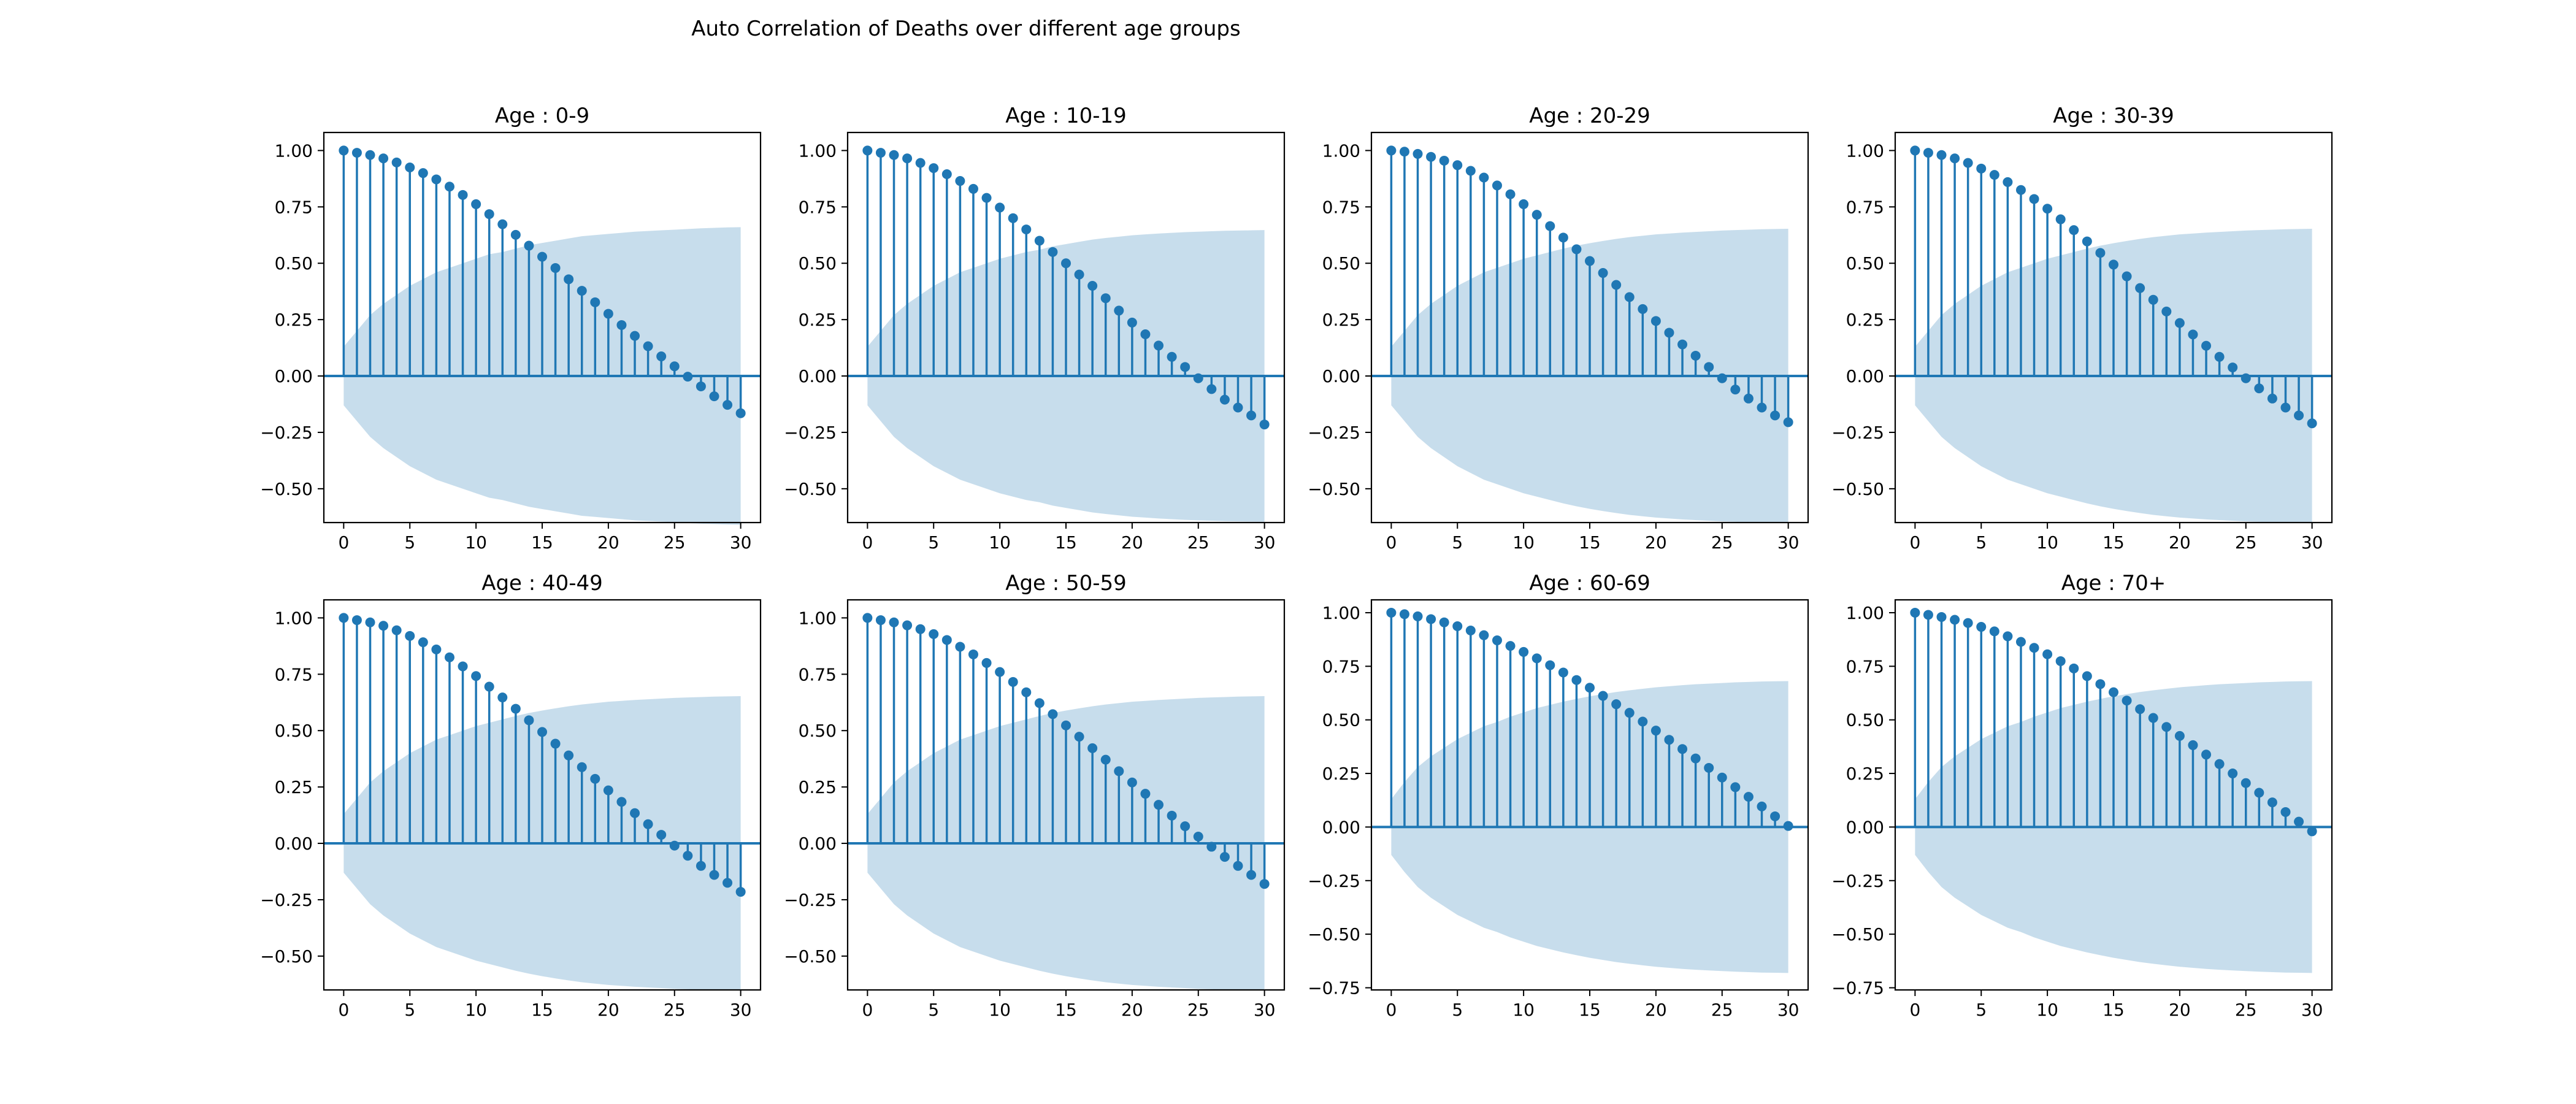 This screenshot has width=2576, height=1104. Describe the element at coordinates (1334, 988) in the screenshot. I see `y-tick-label: −0.75` at that location.